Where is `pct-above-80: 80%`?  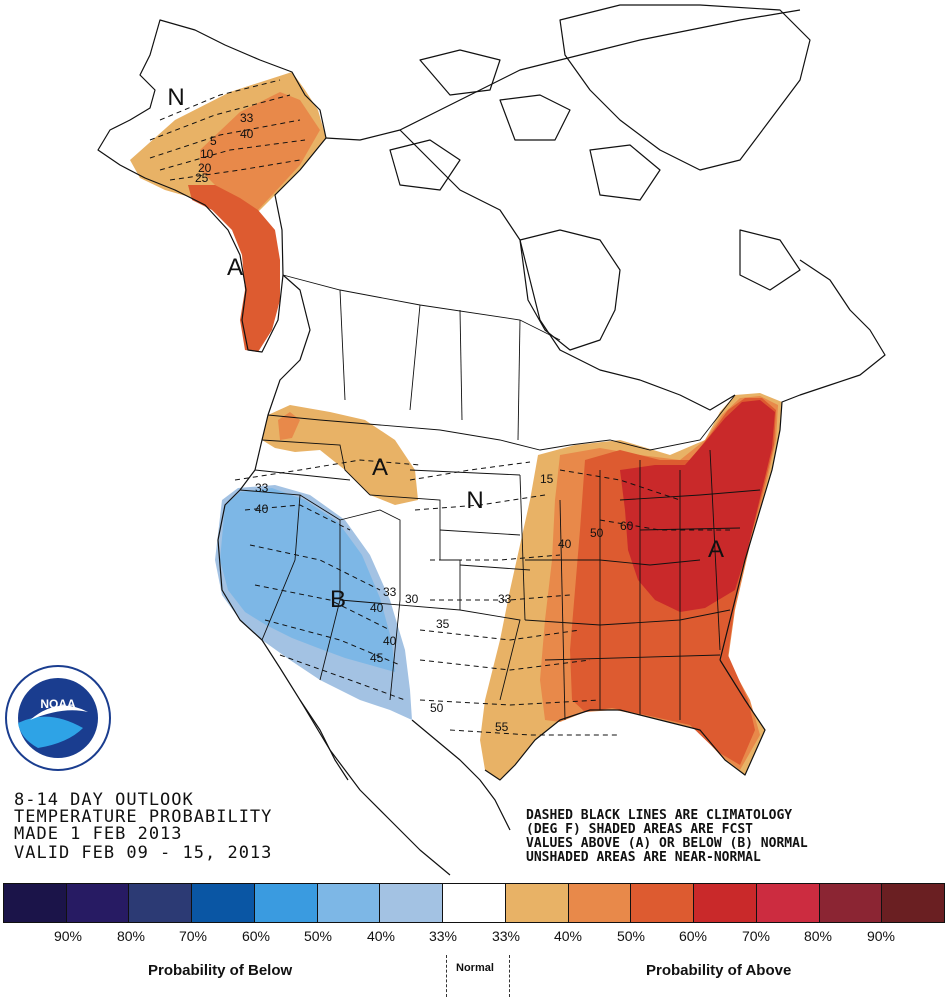
pct-above-80: 80% is located at coordinates (818, 936).